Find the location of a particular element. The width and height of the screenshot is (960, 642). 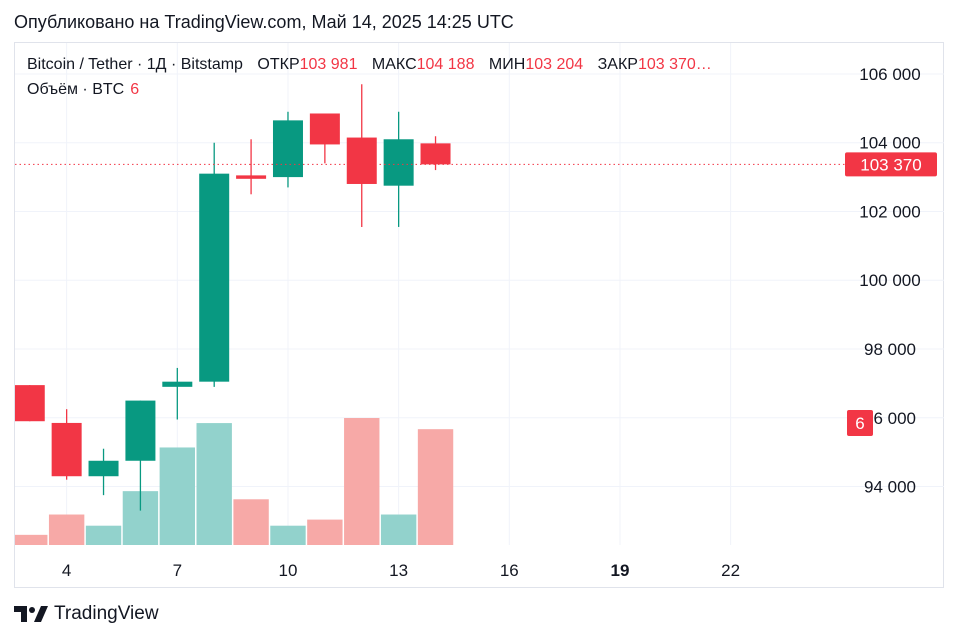

volume-legend: Объём · BTC 6 is located at coordinates (83, 90).